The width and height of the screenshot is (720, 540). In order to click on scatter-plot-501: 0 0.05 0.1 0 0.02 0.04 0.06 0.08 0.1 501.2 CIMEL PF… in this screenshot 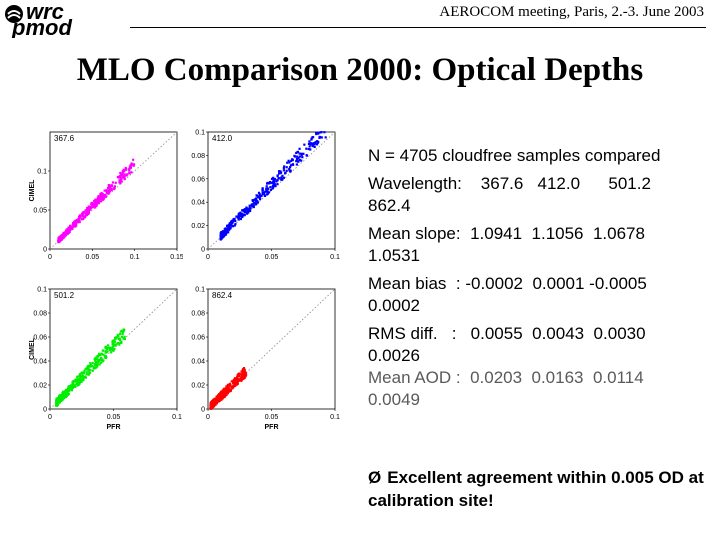, I will do `click(105, 360)`.